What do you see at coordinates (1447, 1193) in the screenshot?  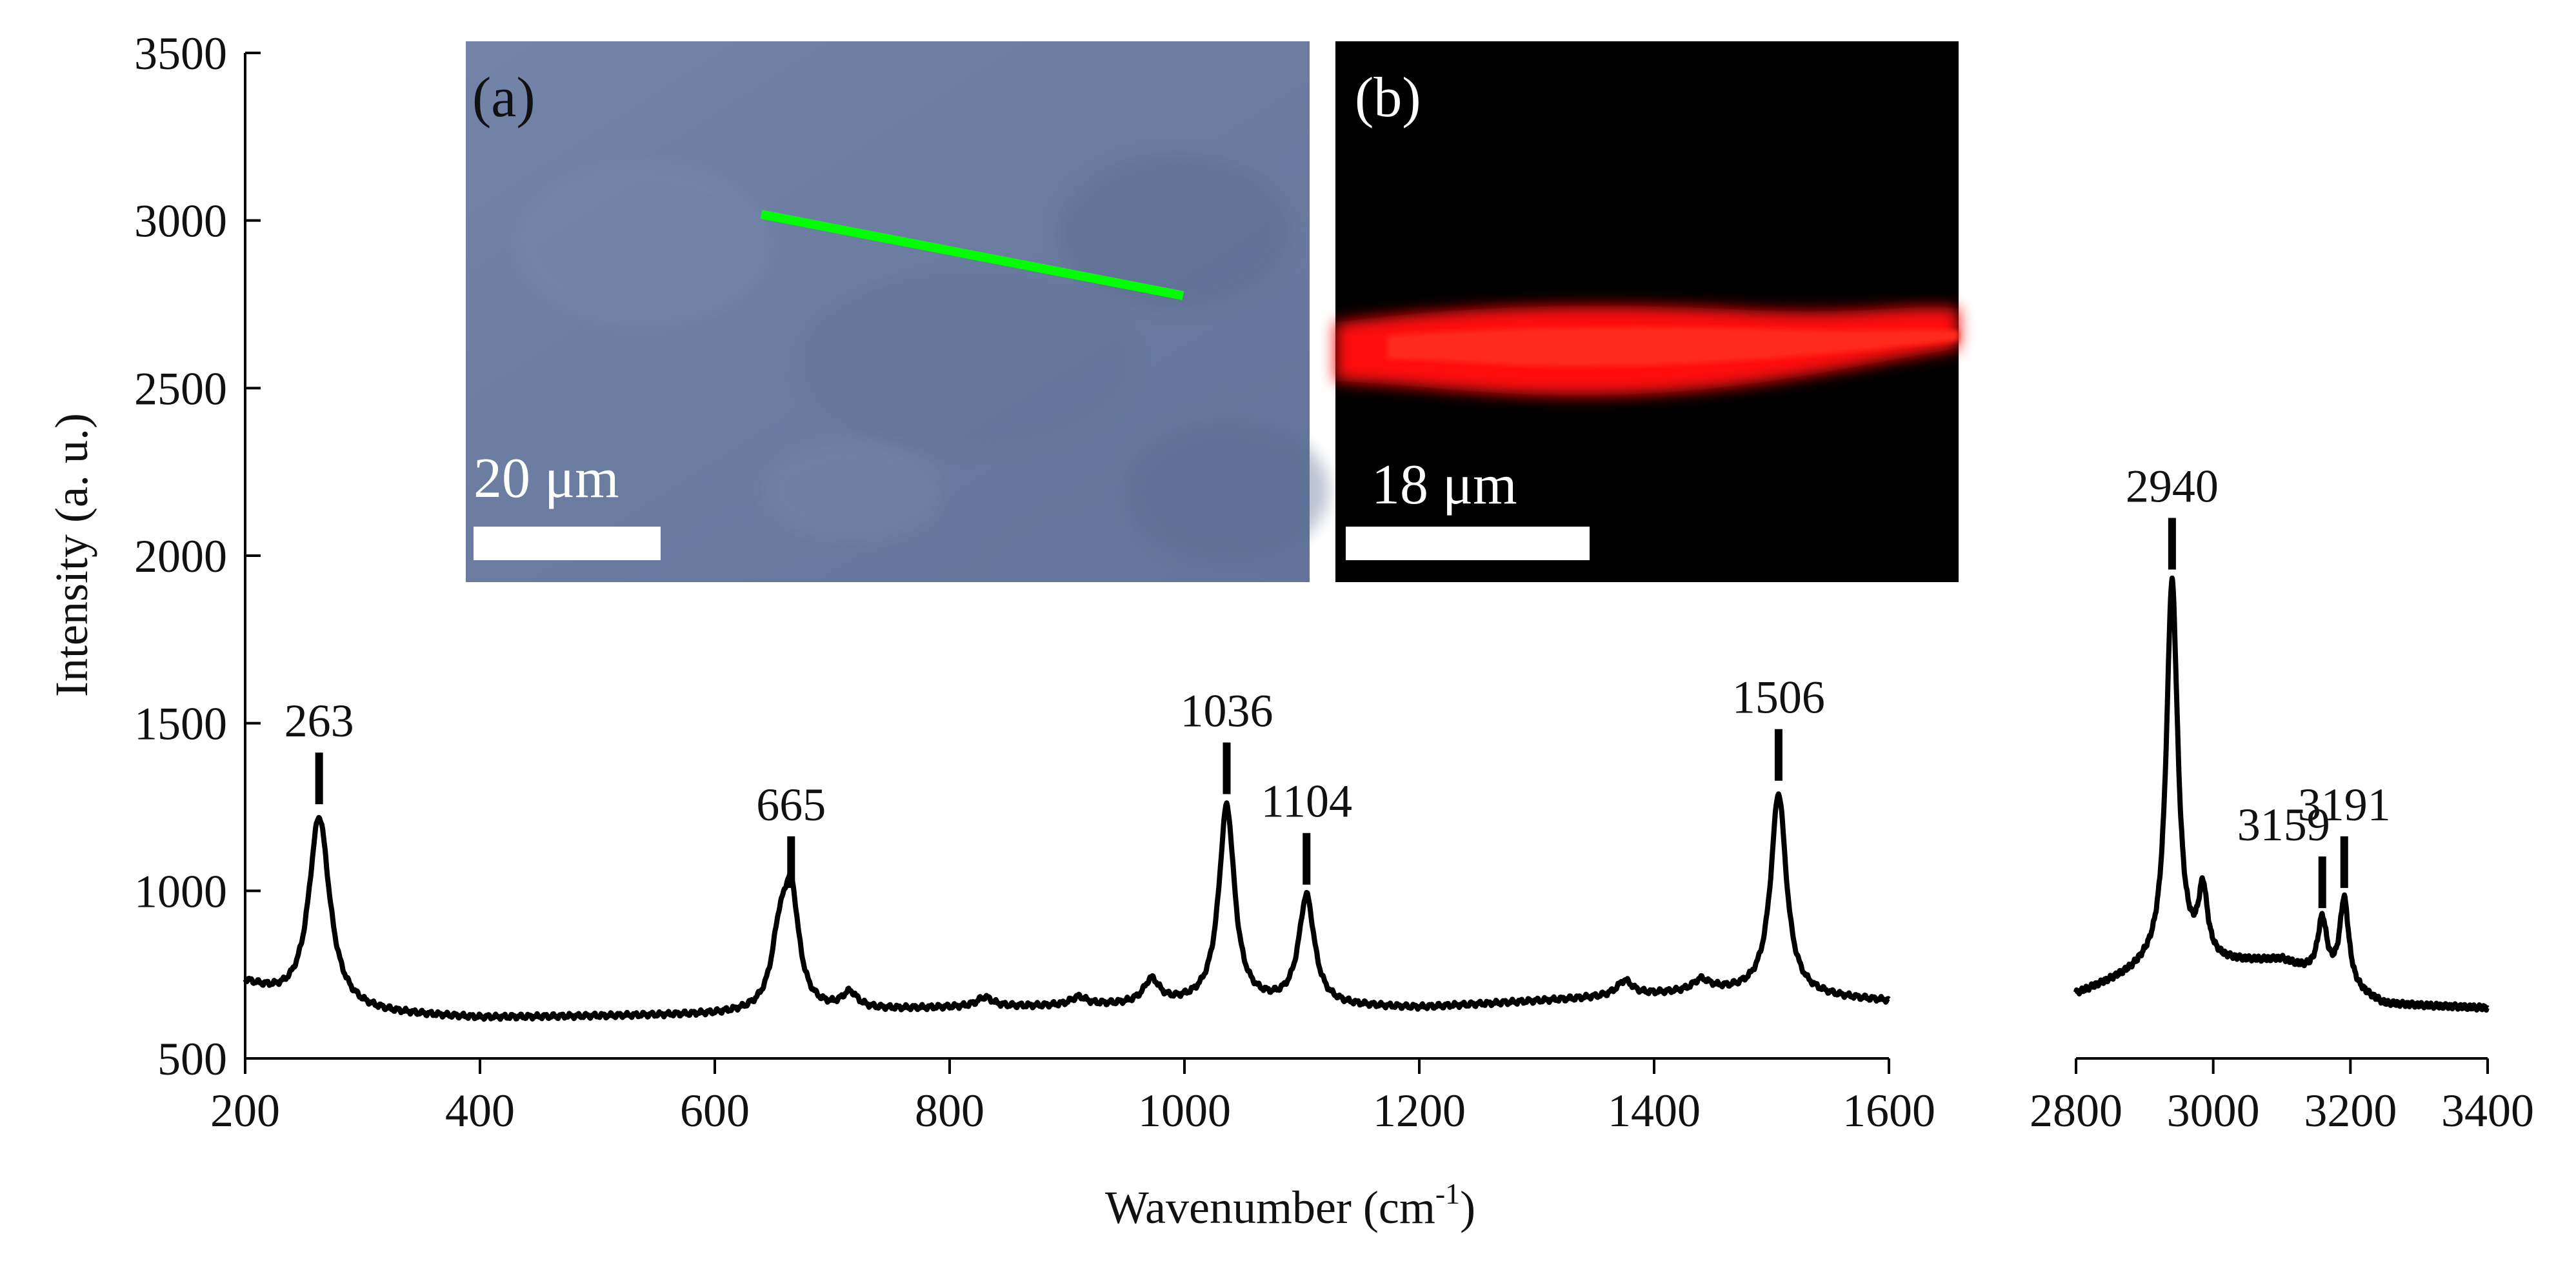 I see `x-axis-title-superscript: -1` at bounding box center [1447, 1193].